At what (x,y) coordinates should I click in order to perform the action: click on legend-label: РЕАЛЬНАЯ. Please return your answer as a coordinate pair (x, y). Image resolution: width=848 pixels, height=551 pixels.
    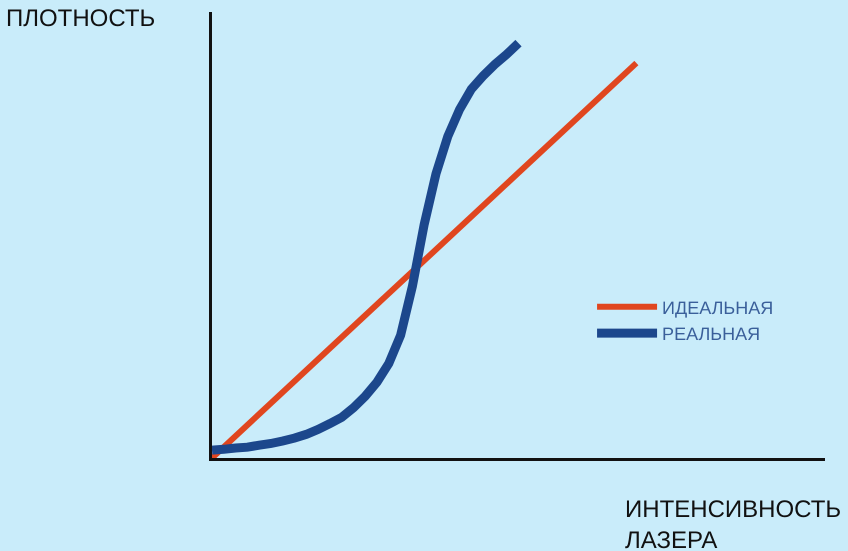
    Looking at the image, I should click on (711, 334).